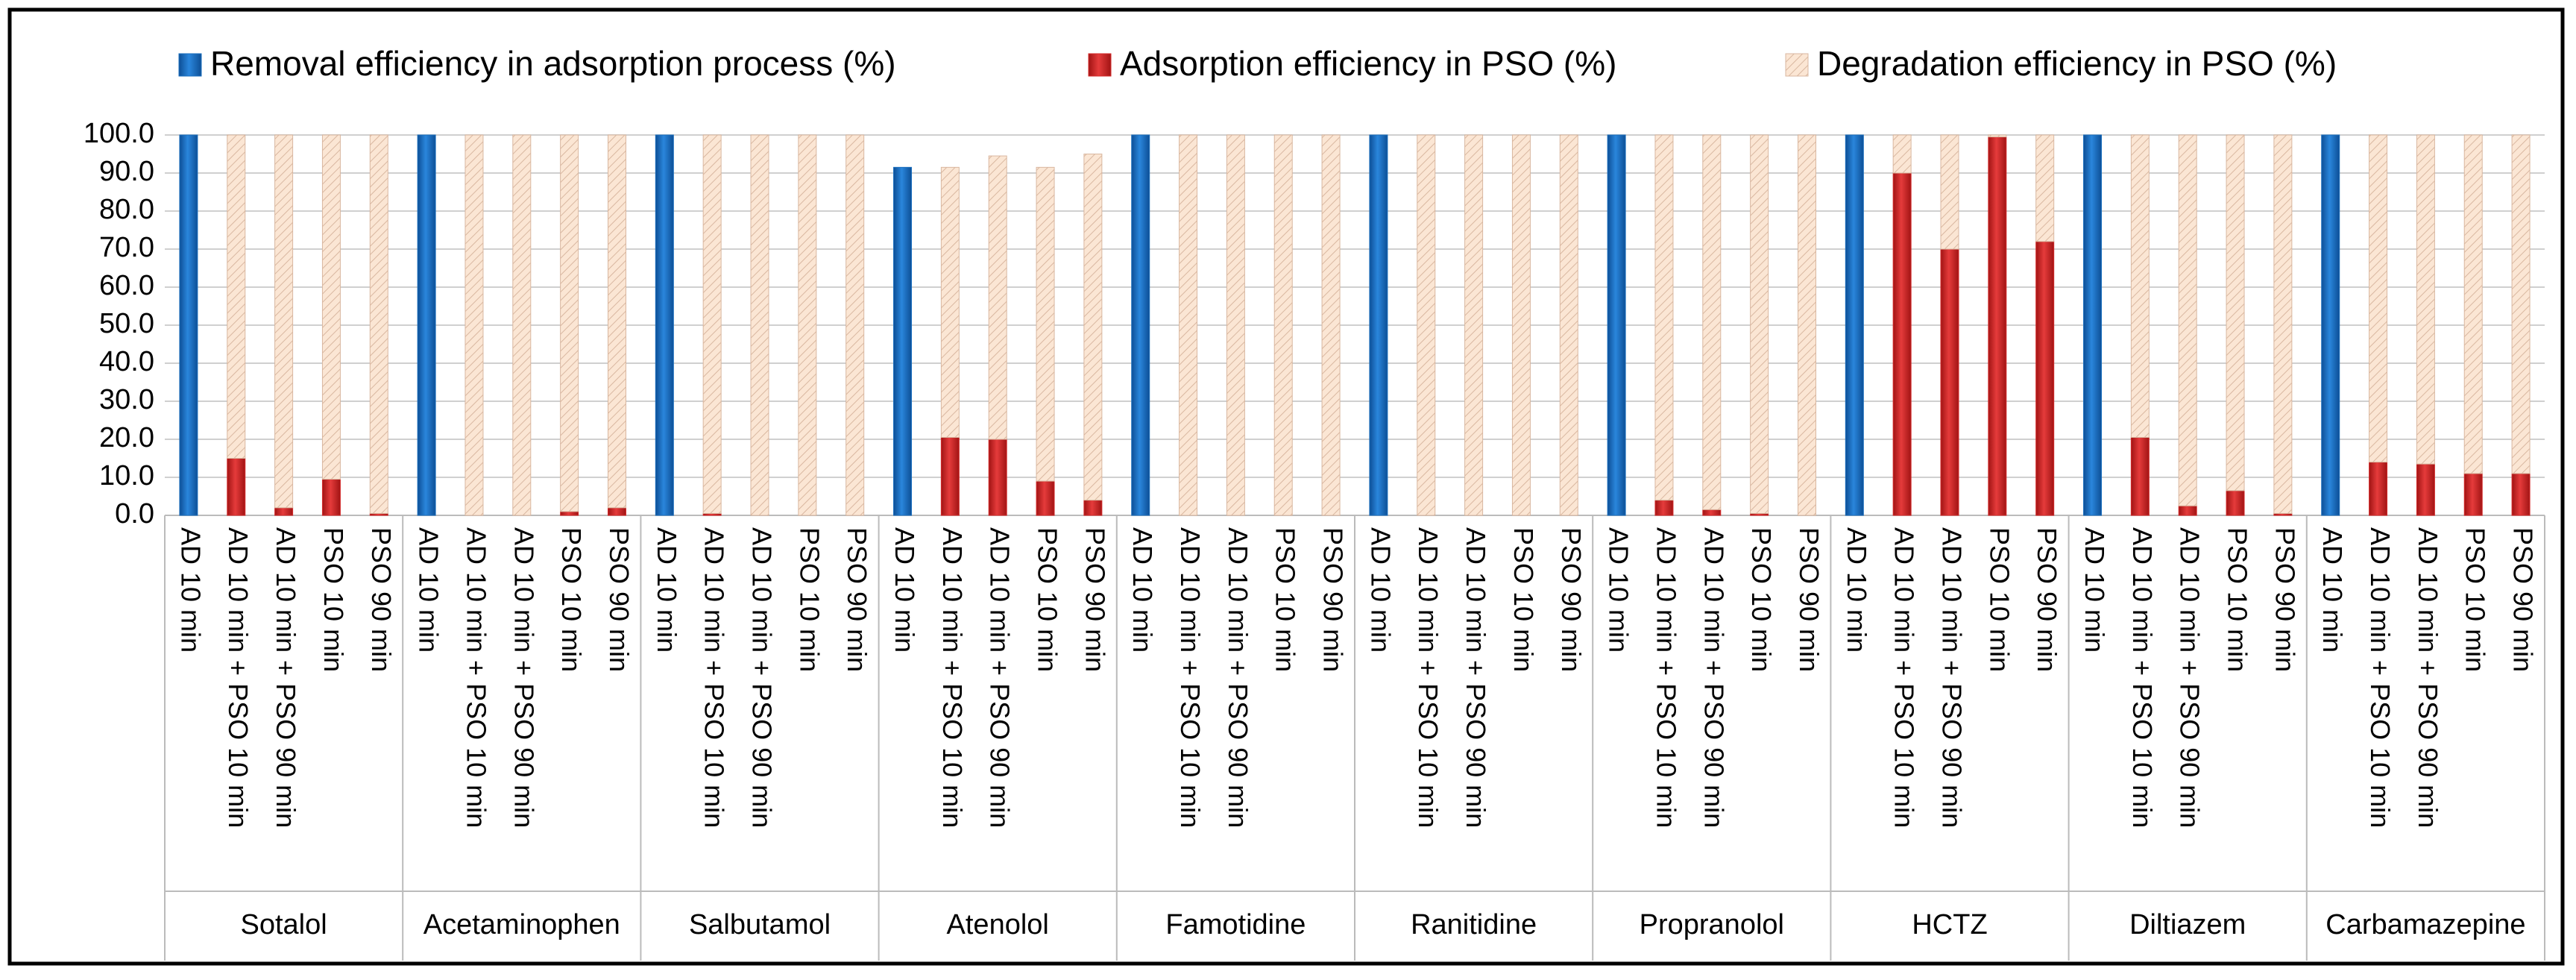  I want to click on y-tick-label: 100.0, so click(119, 133).